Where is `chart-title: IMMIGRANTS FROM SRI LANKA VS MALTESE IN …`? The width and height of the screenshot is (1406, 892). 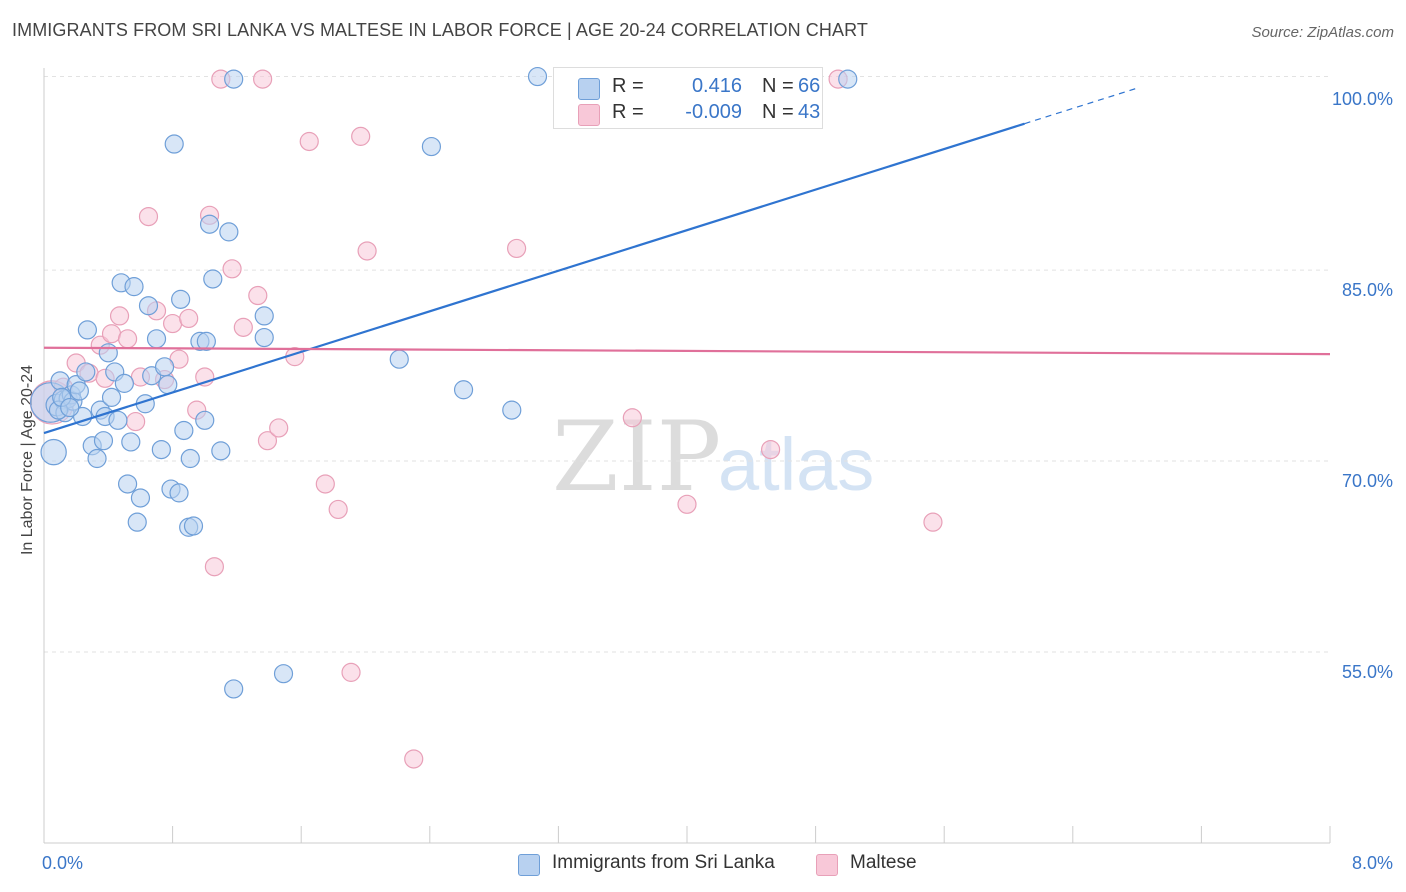
chart-title: IMMIGRANTS FROM SRI LANKA VS MALTESE IN … is located at coordinates (440, 30).